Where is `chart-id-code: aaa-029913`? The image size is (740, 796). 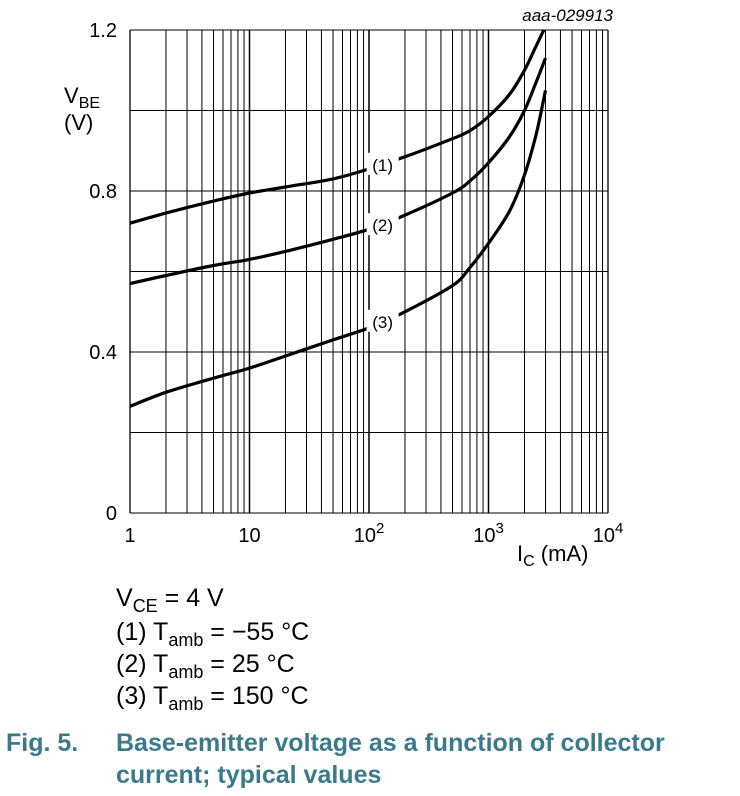 chart-id-code: aaa-029913 is located at coordinates (567, 15).